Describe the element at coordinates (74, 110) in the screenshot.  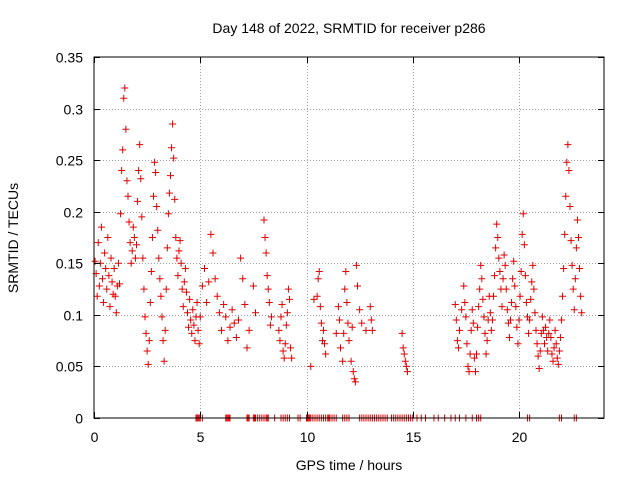
I see `y-tick-label: 0.3` at that location.